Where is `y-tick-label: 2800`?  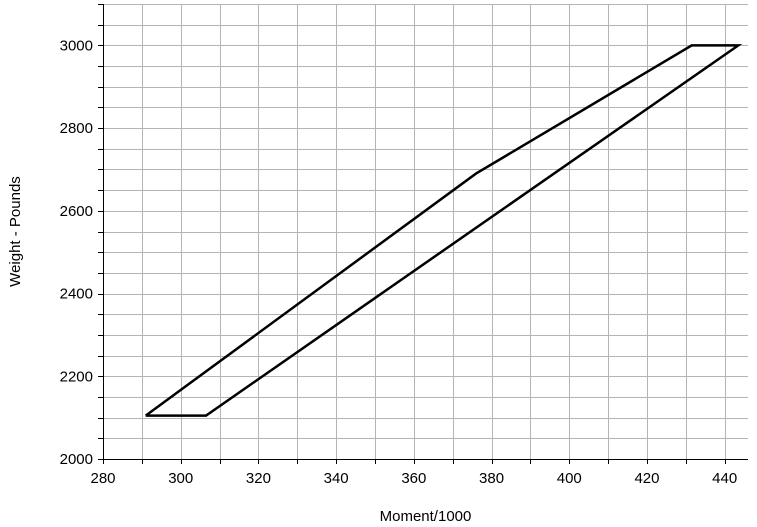
y-tick-label: 2800 is located at coordinates (76, 128).